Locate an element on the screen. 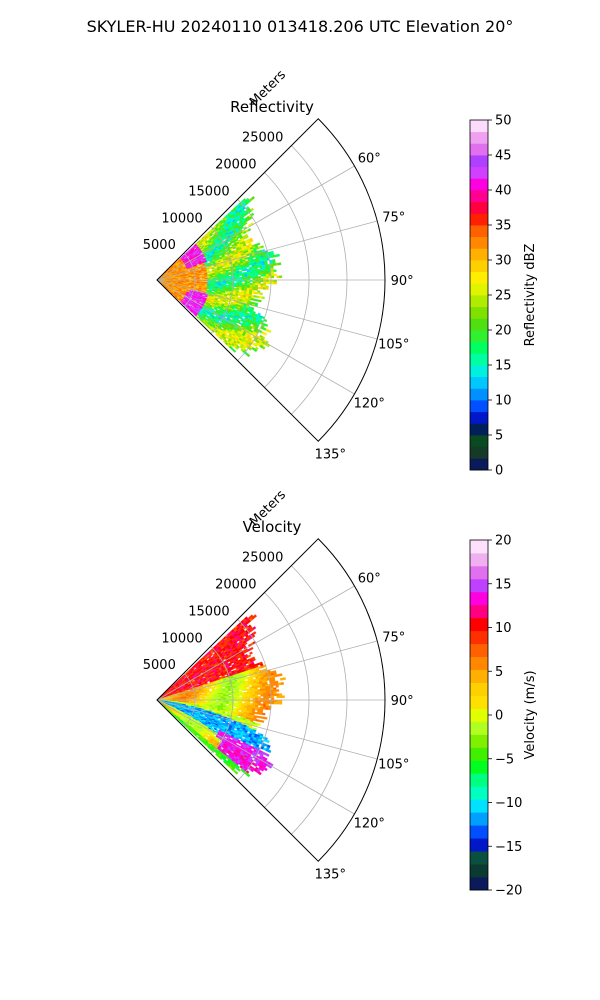 This screenshot has height=1000, width=600. range-tick-label: 20000 is located at coordinates (235, 165).